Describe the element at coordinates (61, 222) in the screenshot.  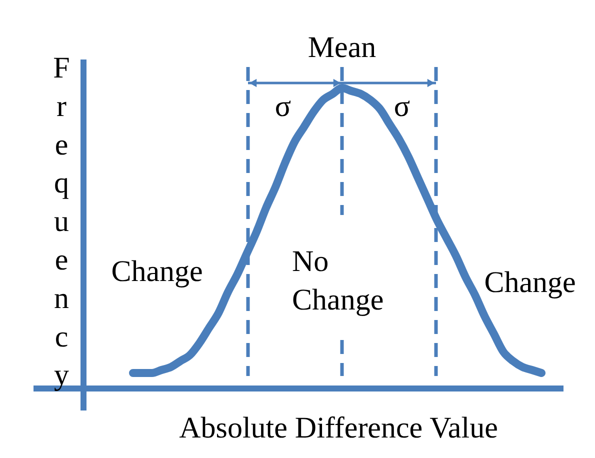
I see `text: Frequency` at that location.